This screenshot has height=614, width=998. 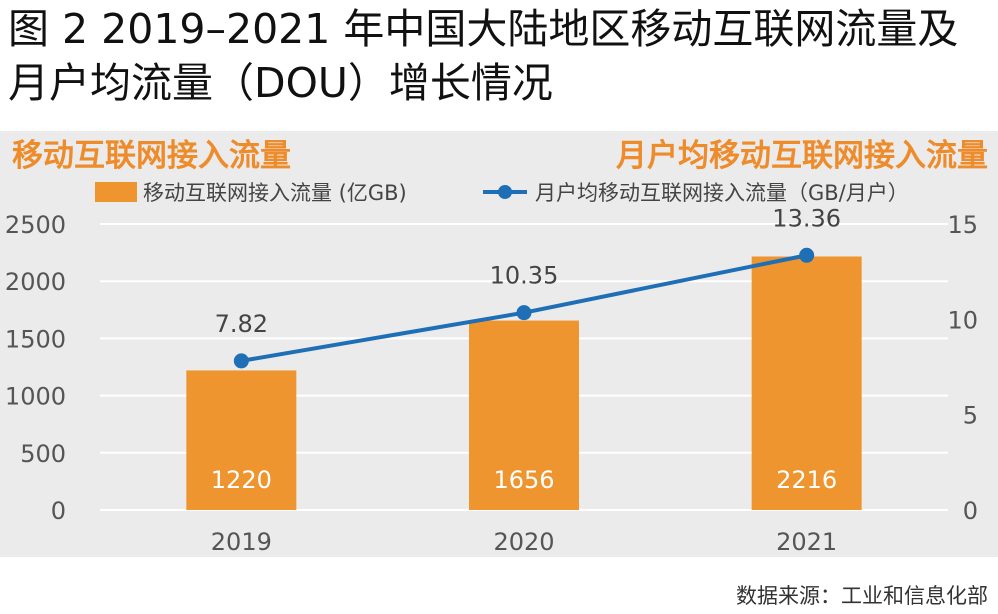 What do you see at coordinates (58, 511) in the screenshot?
I see `left-tick-label: 0` at bounding box center [58, 511].